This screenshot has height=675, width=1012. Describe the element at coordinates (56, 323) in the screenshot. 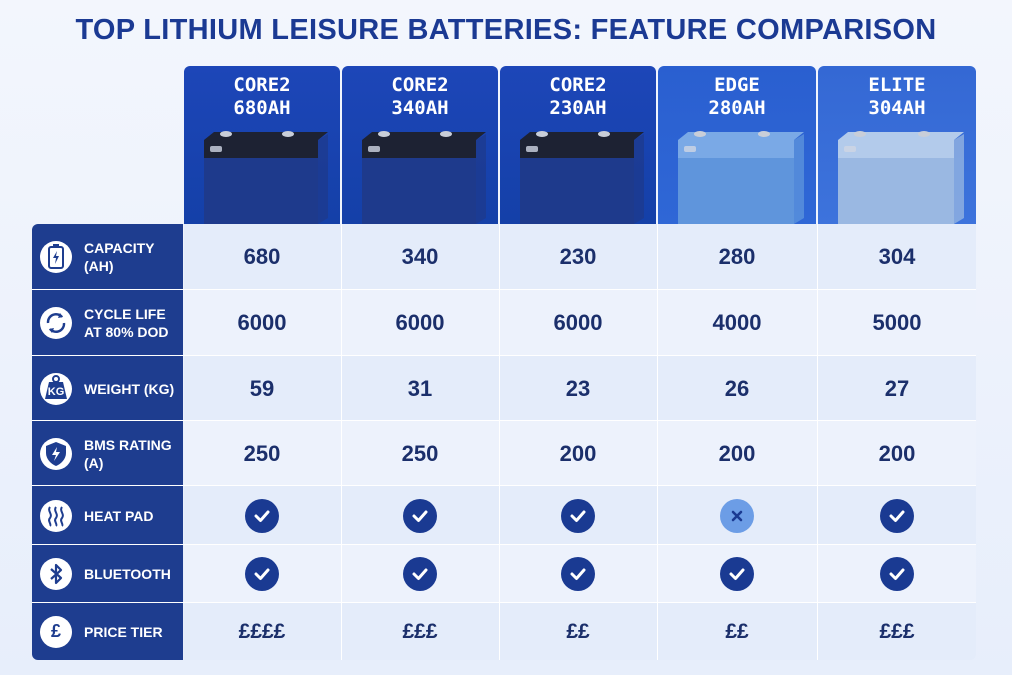

I see `cycle-arrows-icon` at that location.